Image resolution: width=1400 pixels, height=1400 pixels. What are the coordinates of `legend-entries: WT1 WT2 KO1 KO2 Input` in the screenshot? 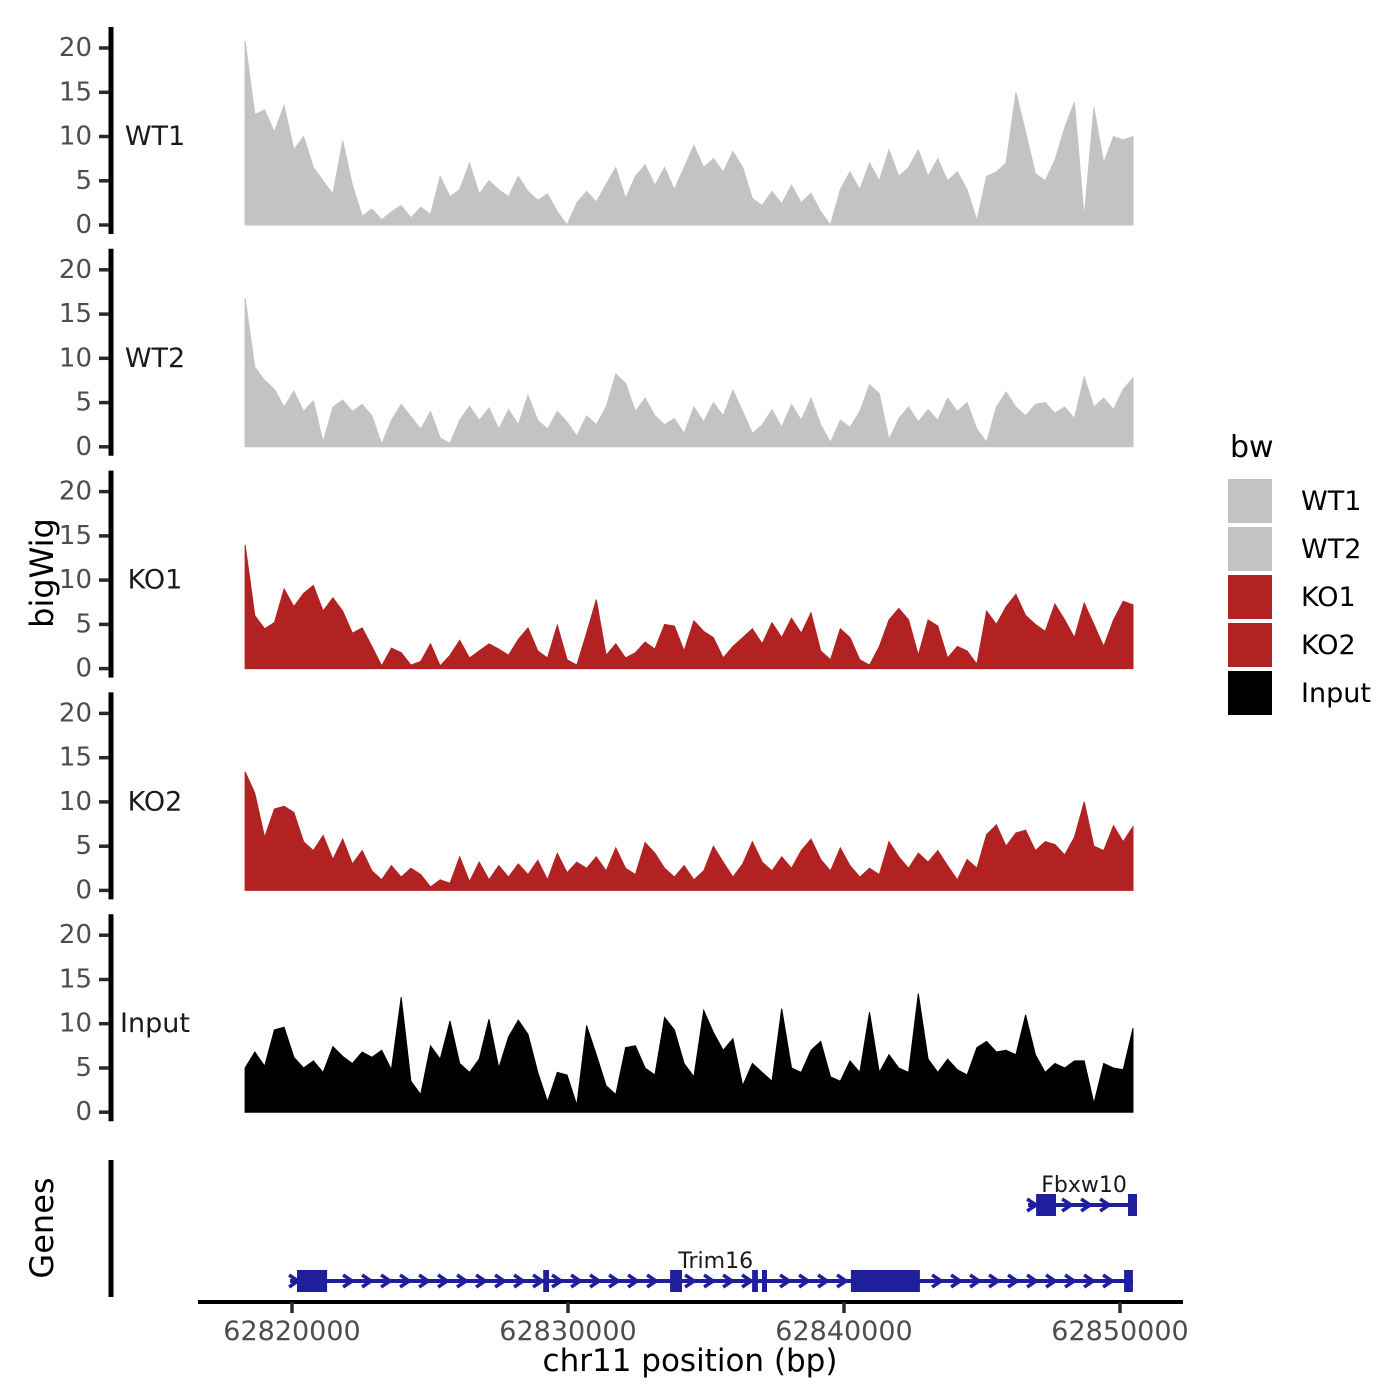 It's located at (1299, 597).